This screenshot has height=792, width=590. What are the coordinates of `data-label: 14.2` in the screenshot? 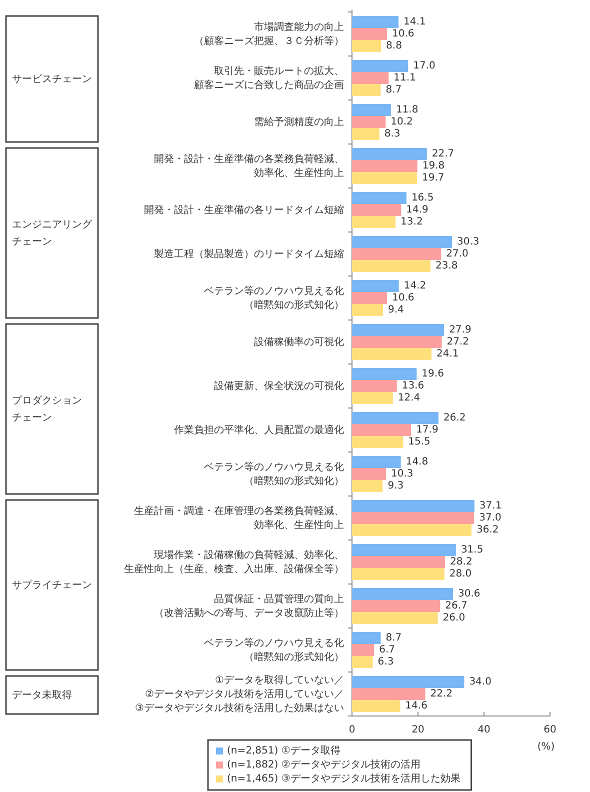 It's located at (415, 286).